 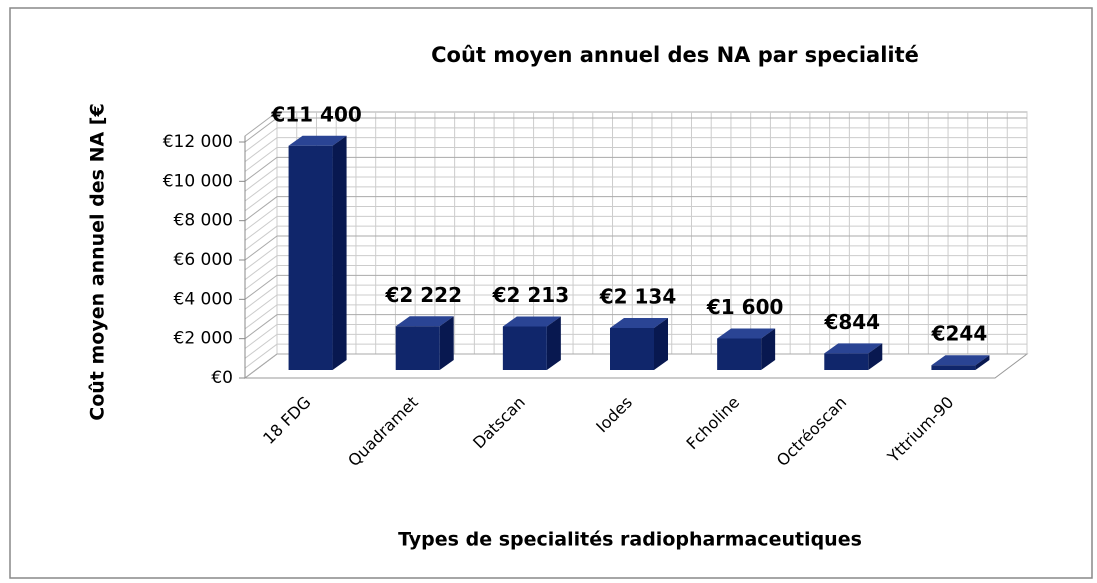 What do you see at coordinates (531, 295) in the screenshot?
I see `value-label: €2 213` at bounding box center [531, 295].